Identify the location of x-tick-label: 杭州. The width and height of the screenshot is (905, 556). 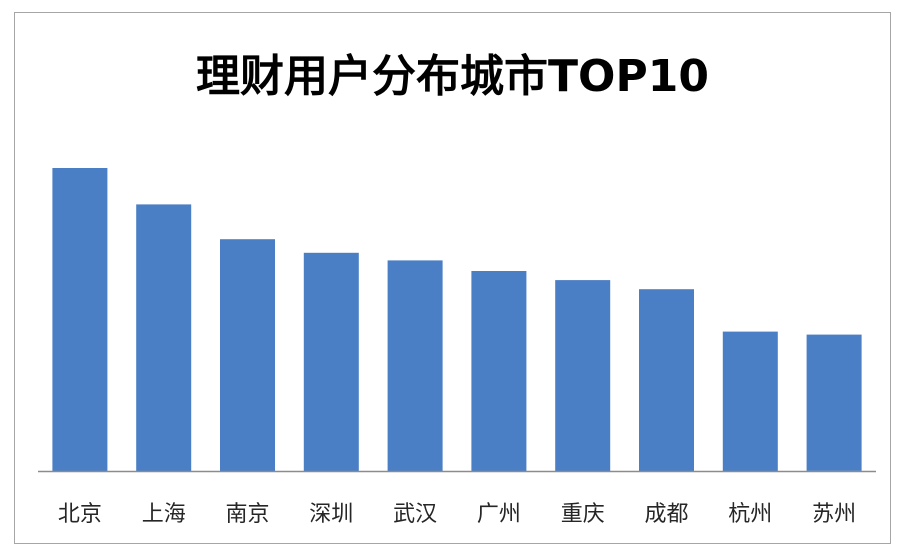
(750, 514).